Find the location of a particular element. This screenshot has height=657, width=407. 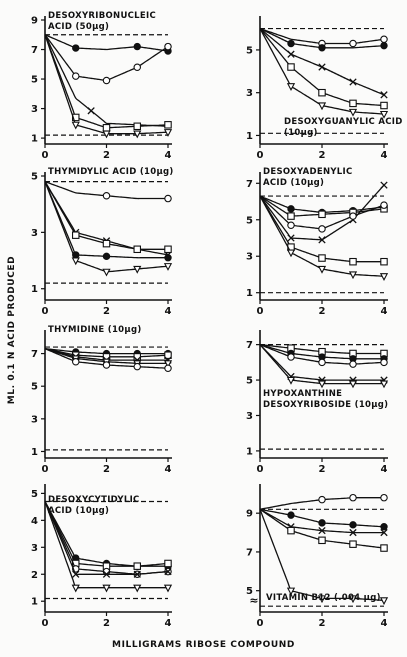

x-axis-label: MILLIGRAMS RIBOSE COMPOUND is located at coordinates (203, 645).